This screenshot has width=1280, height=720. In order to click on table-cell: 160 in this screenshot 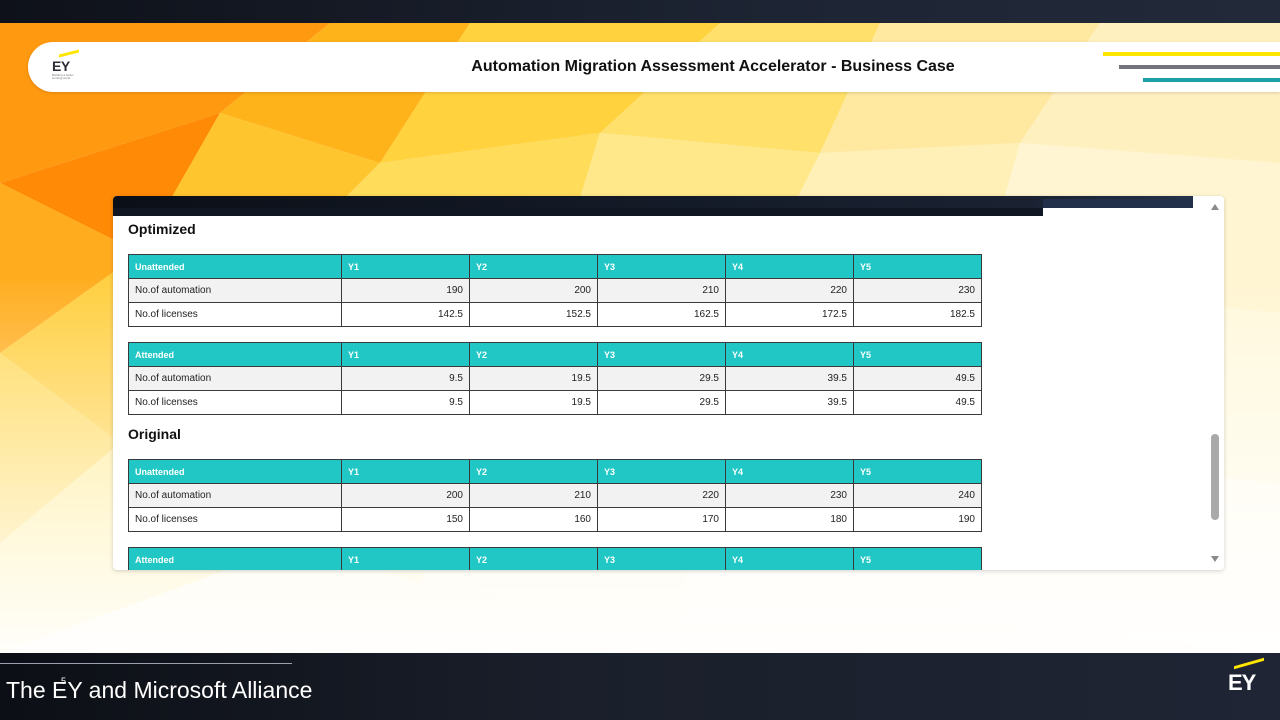, I will do `click(533, 519)`.